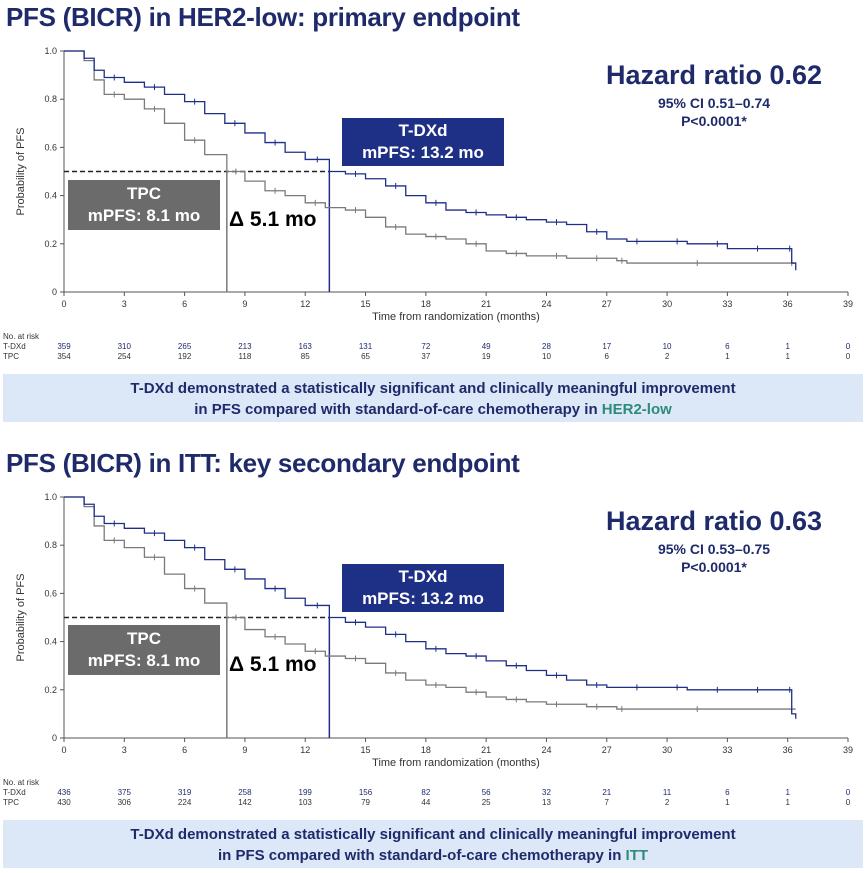 The height and width of the screenshot is (873, 866). I want to click on risk-value-tpc: 354, so click(64, 356).